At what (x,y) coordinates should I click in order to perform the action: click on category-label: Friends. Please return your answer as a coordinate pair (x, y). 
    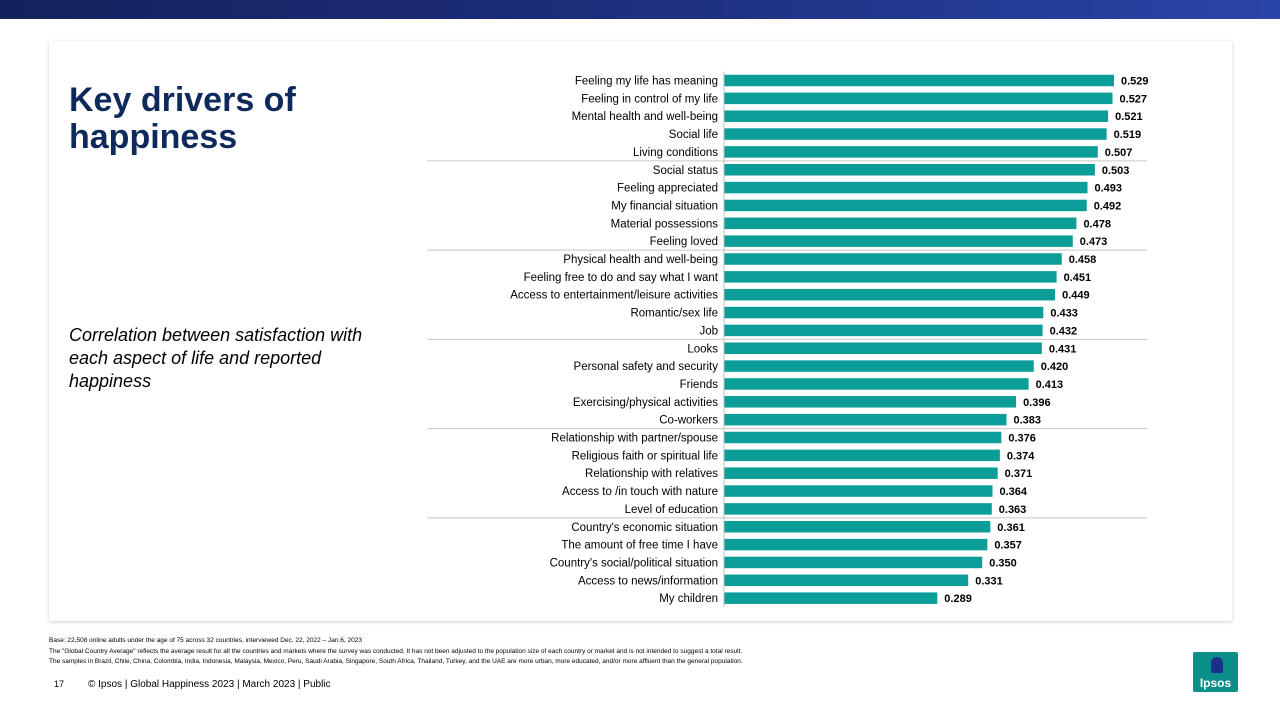
    Looking at the image, I should click on (699, 385).